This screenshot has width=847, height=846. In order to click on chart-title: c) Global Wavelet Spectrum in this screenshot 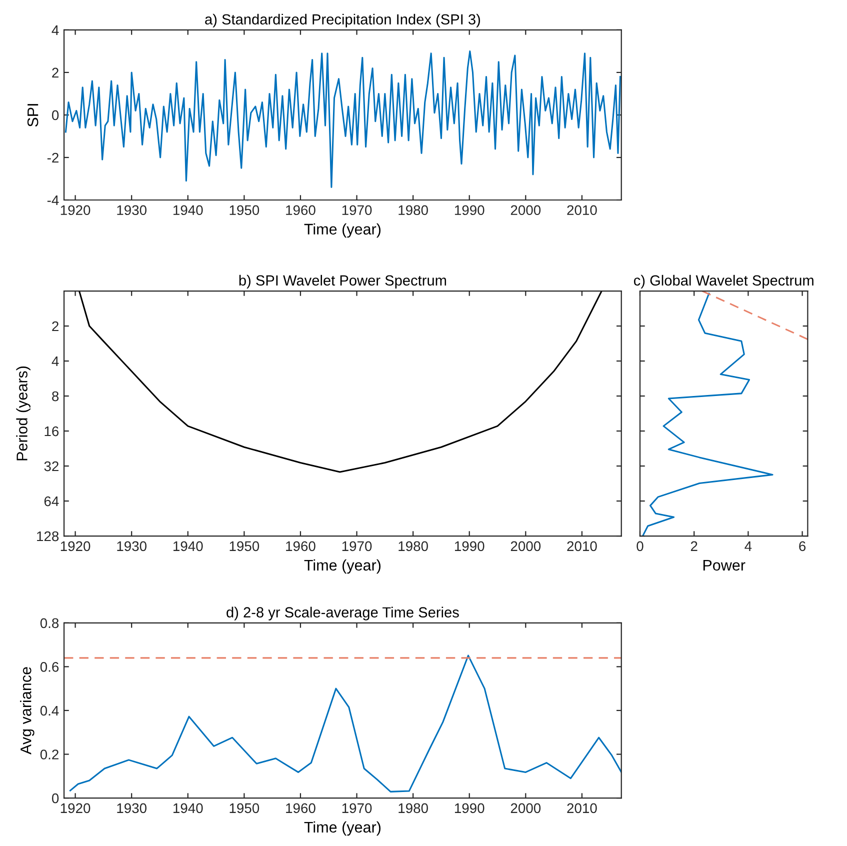, I will do `click(724, 281)`.